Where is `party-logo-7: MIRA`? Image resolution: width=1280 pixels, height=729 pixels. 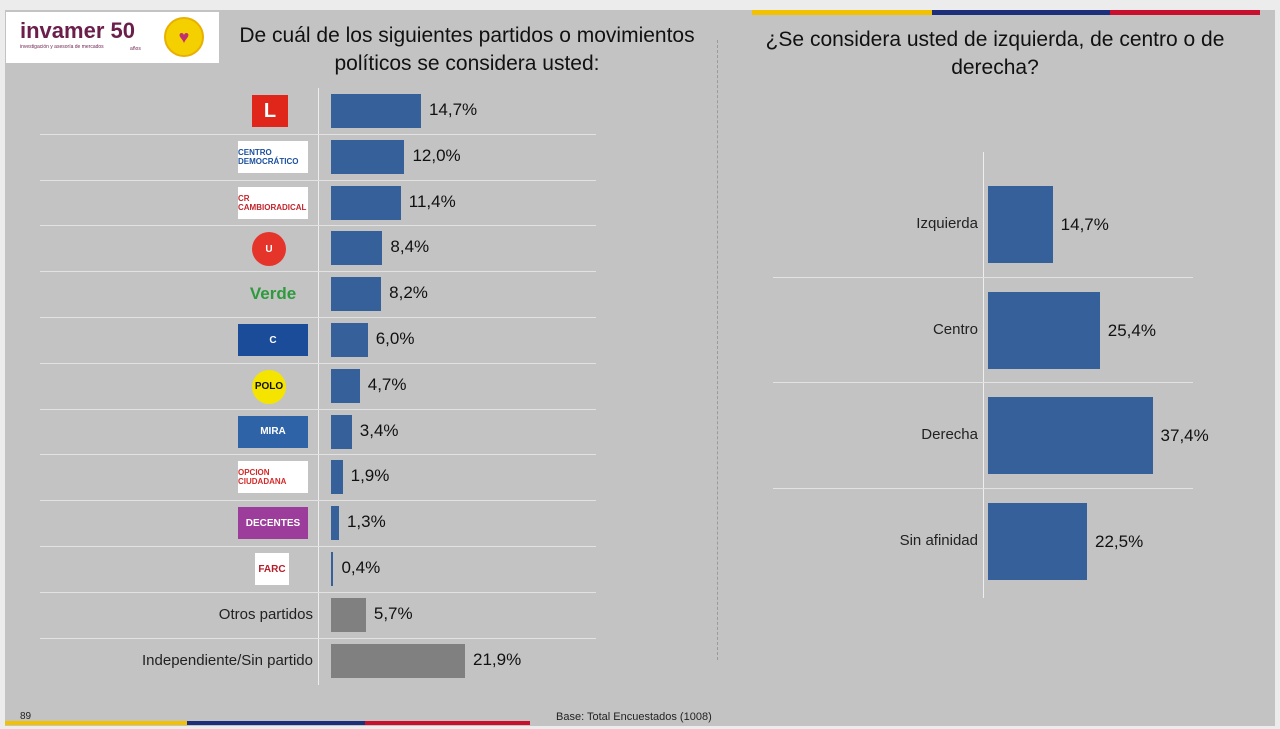 party-logo-7: MIRA is located at coordinates (273, 431).